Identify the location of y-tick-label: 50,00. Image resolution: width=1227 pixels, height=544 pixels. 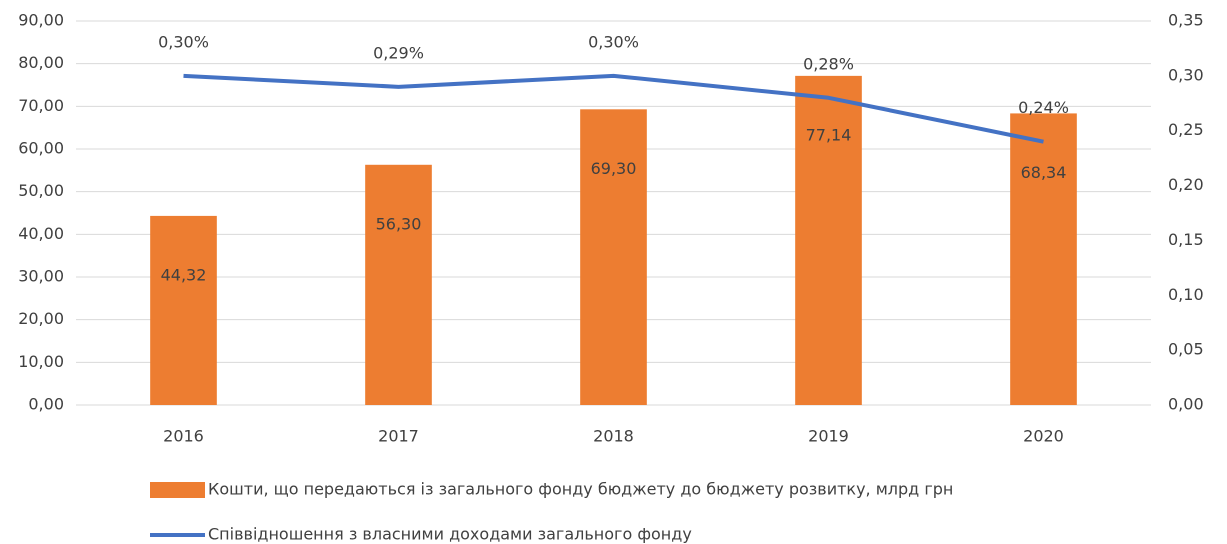
(41, 190).